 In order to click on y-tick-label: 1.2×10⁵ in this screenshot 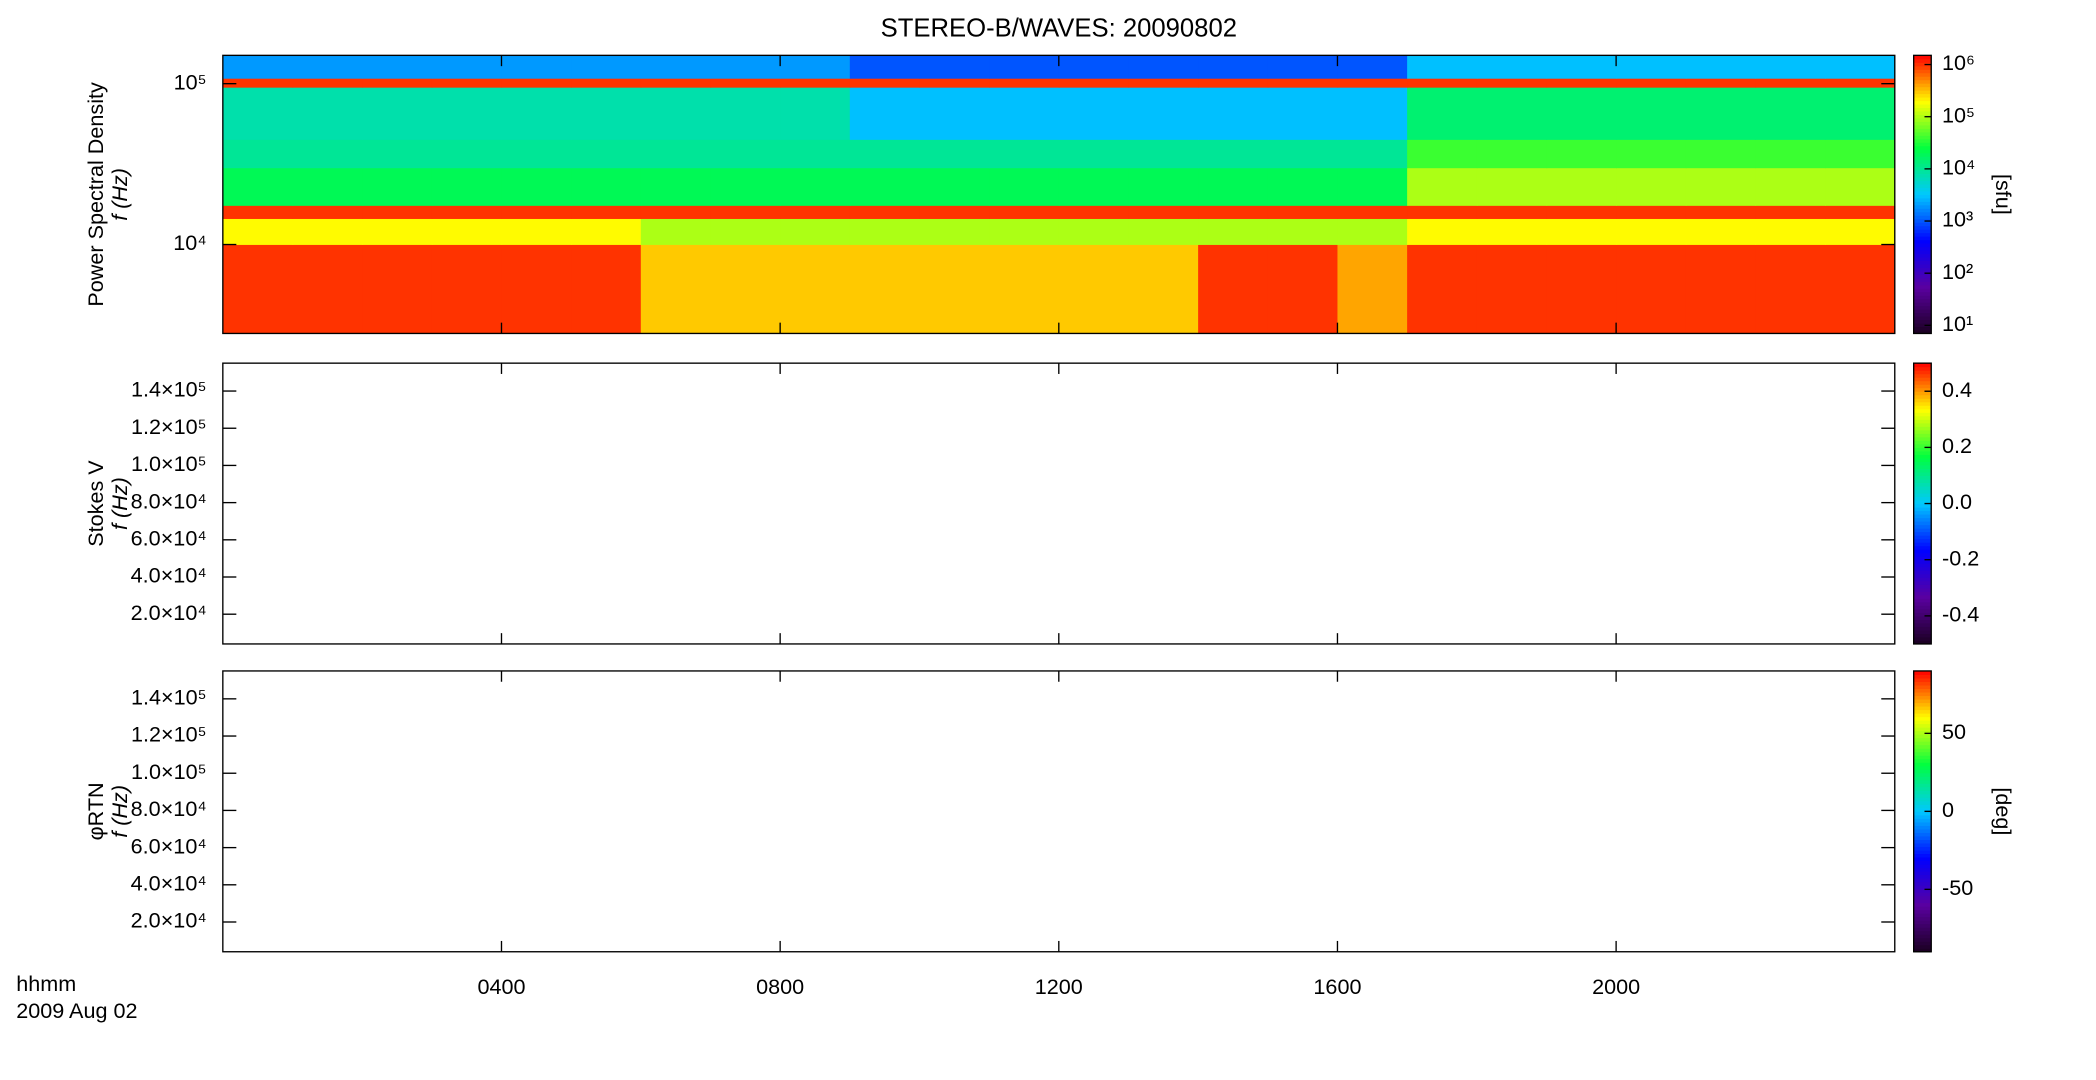, I will do `click(169, 734)`.